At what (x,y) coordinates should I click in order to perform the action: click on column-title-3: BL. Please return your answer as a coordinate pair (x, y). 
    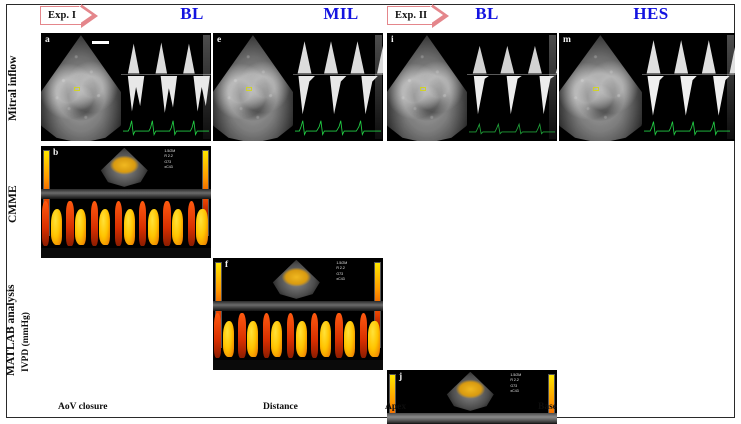
    Looking at the image, I should click on (487, 13).